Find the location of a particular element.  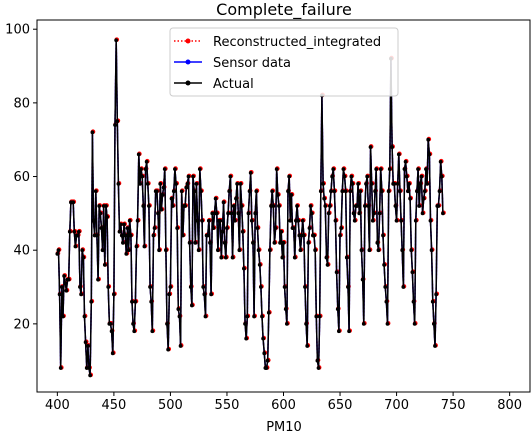

x-axis-label: PM10 is located at coordinates (284, 427).